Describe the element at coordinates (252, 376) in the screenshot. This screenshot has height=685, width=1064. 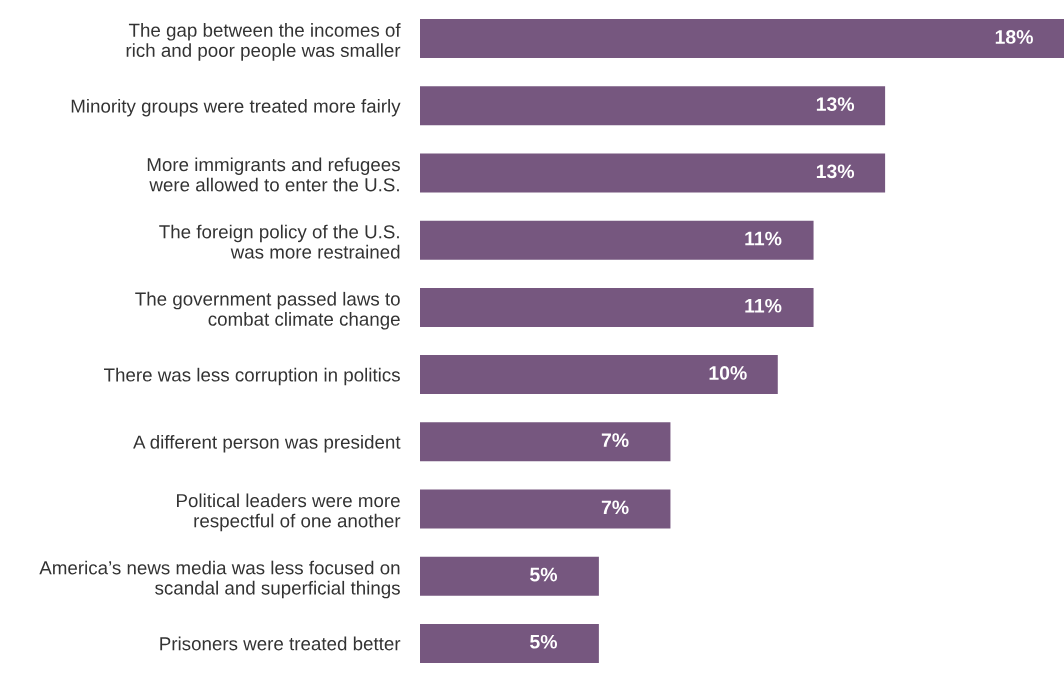
I see `y-tick-label: There was less corruption in politics` at that location.